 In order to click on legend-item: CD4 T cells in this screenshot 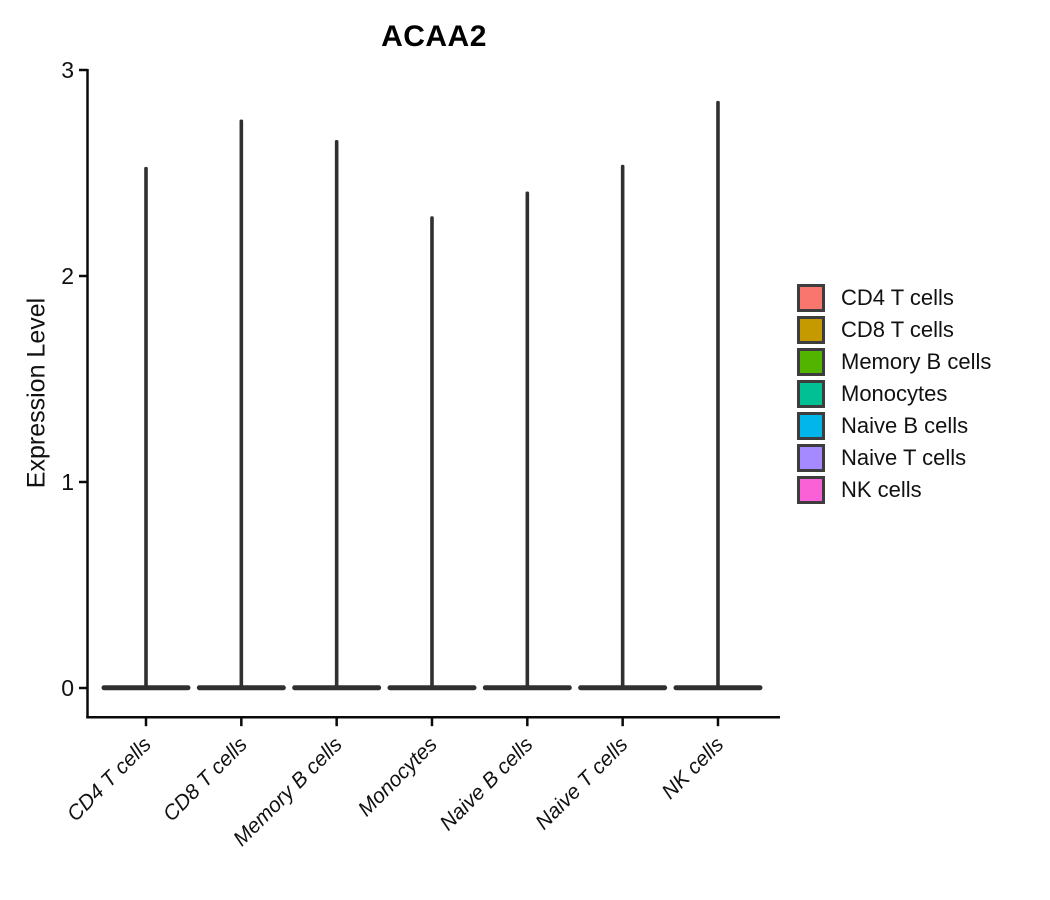, I will do `click(894, 298)`.